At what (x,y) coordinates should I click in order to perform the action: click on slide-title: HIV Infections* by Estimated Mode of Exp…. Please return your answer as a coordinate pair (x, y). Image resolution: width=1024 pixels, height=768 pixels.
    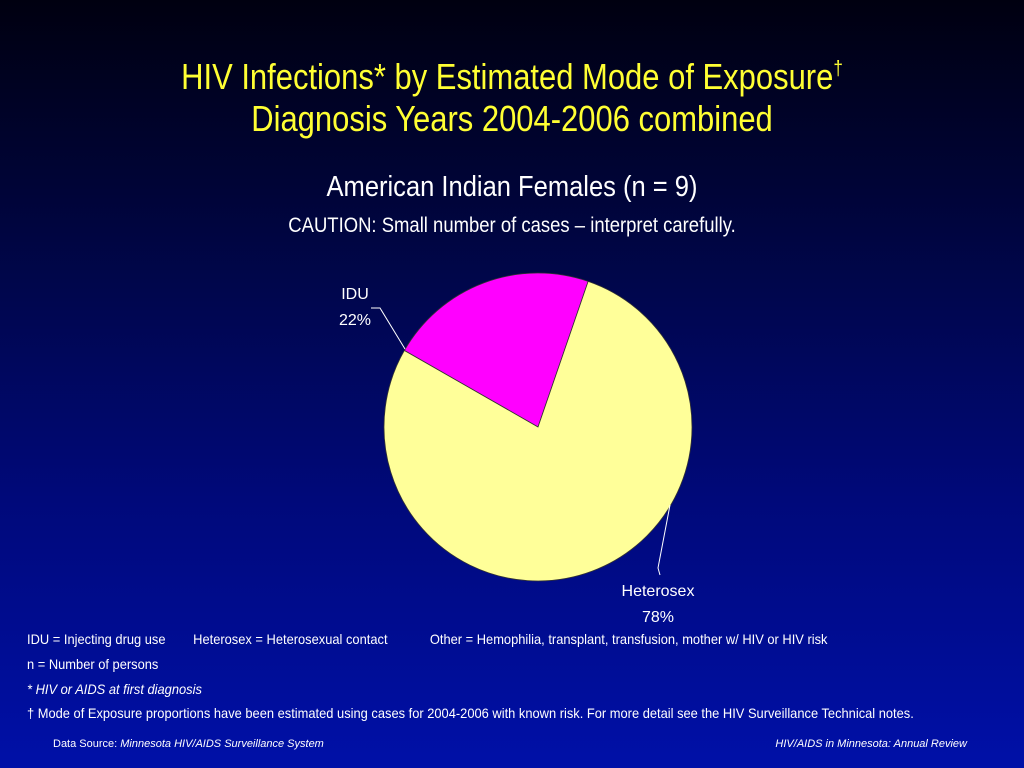
    Looking at the image, I should click on (512, 94).